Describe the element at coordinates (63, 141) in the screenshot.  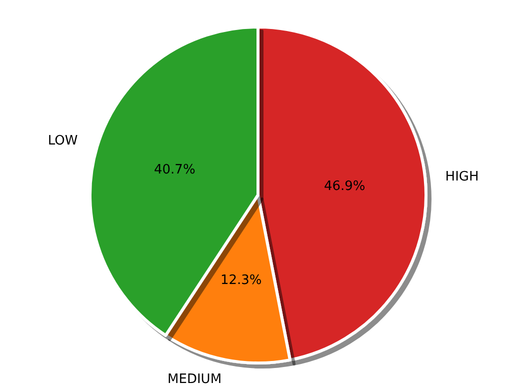
I see `slice-label: LOW` at that location.